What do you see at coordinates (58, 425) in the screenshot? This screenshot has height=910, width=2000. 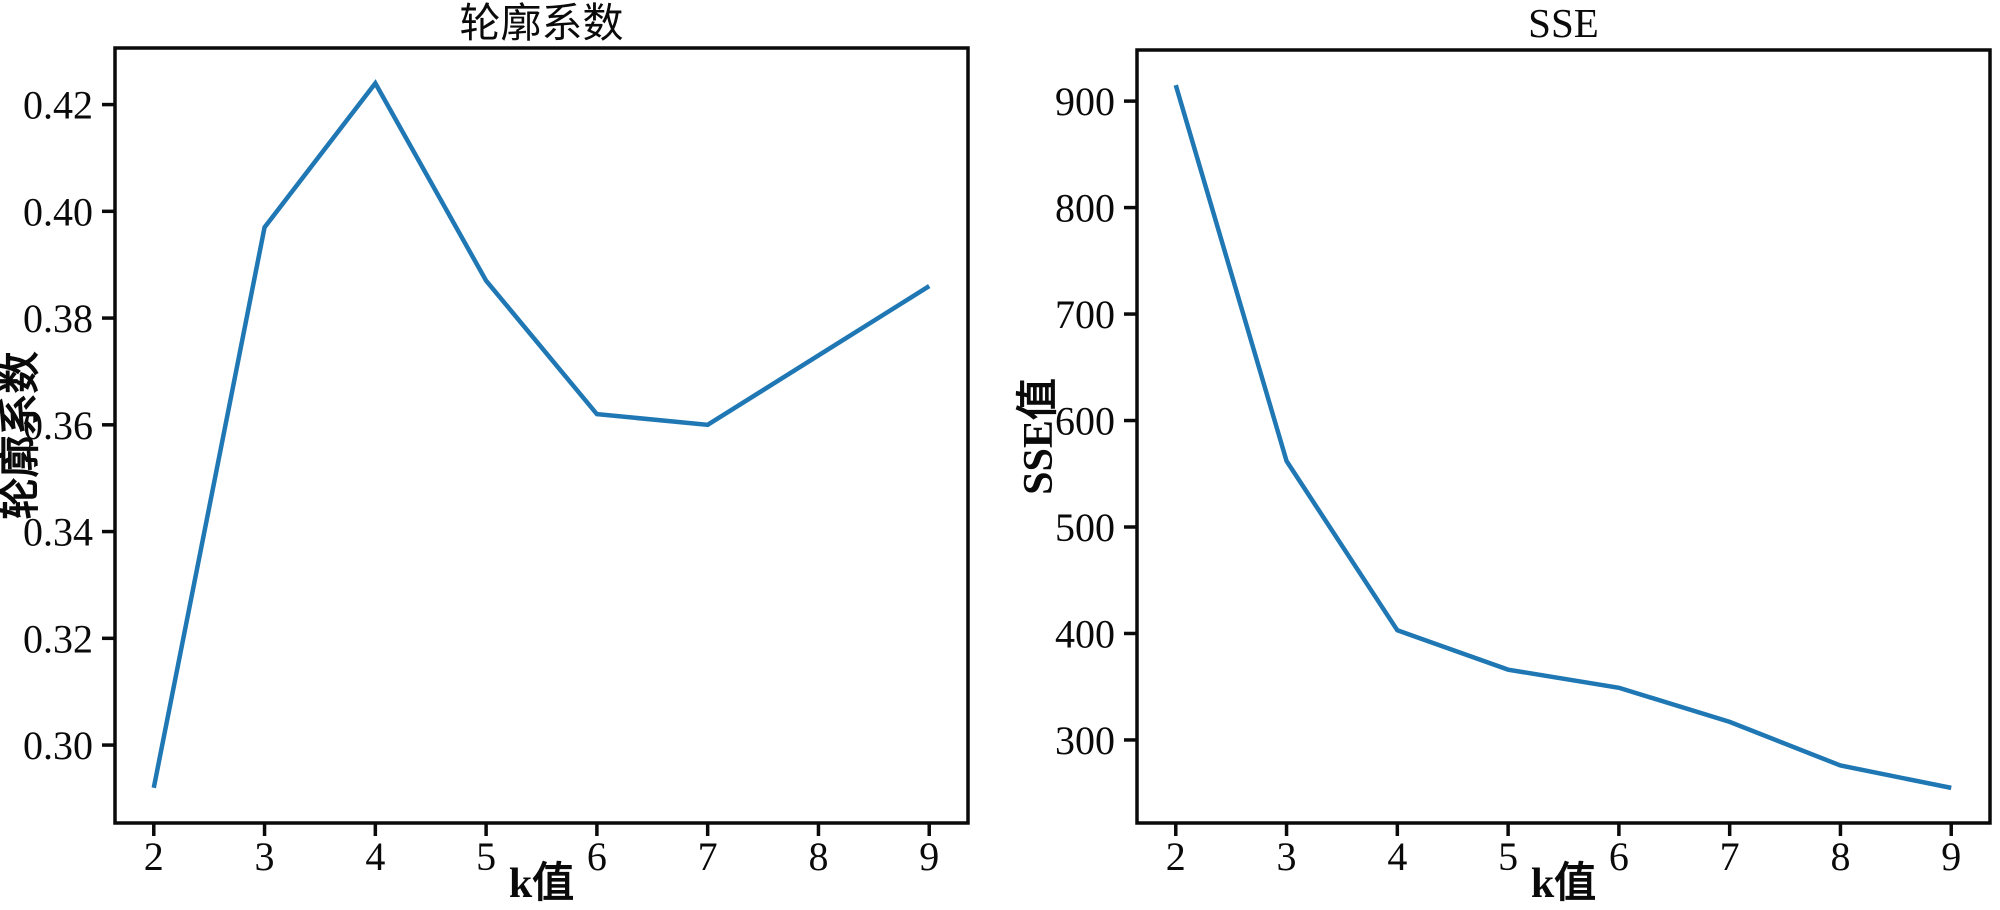 I see `y-tick-label: 0.36` at bounding box center [58, 425].